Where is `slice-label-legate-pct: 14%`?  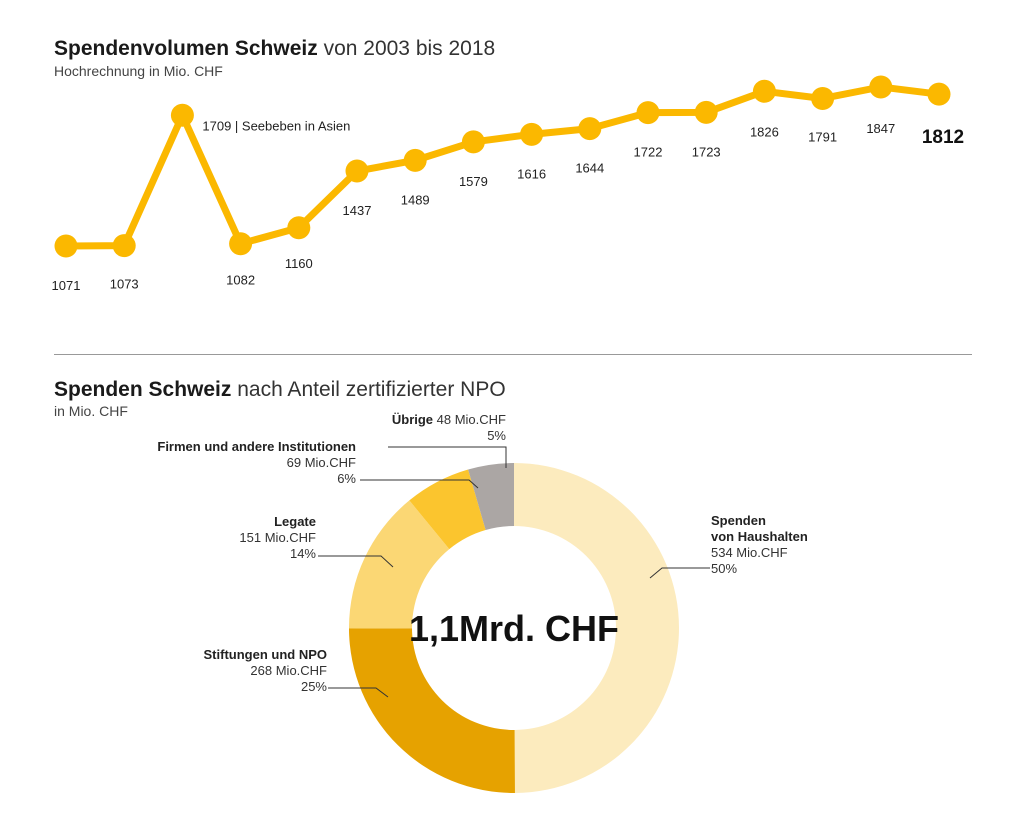
slice-label-legate-pct: 14% is located at coordinates (303, 553).